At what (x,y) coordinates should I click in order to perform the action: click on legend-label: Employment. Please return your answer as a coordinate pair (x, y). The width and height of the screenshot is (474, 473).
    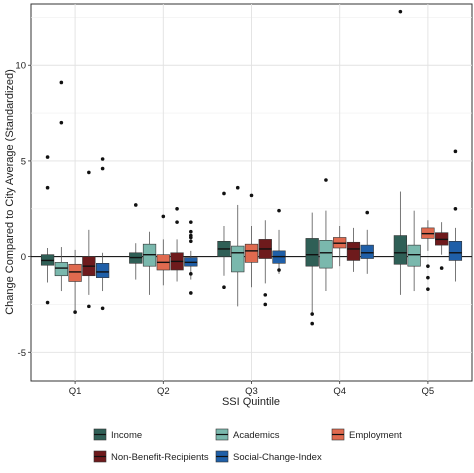
    Looking at the image, I should click on (375, 435).